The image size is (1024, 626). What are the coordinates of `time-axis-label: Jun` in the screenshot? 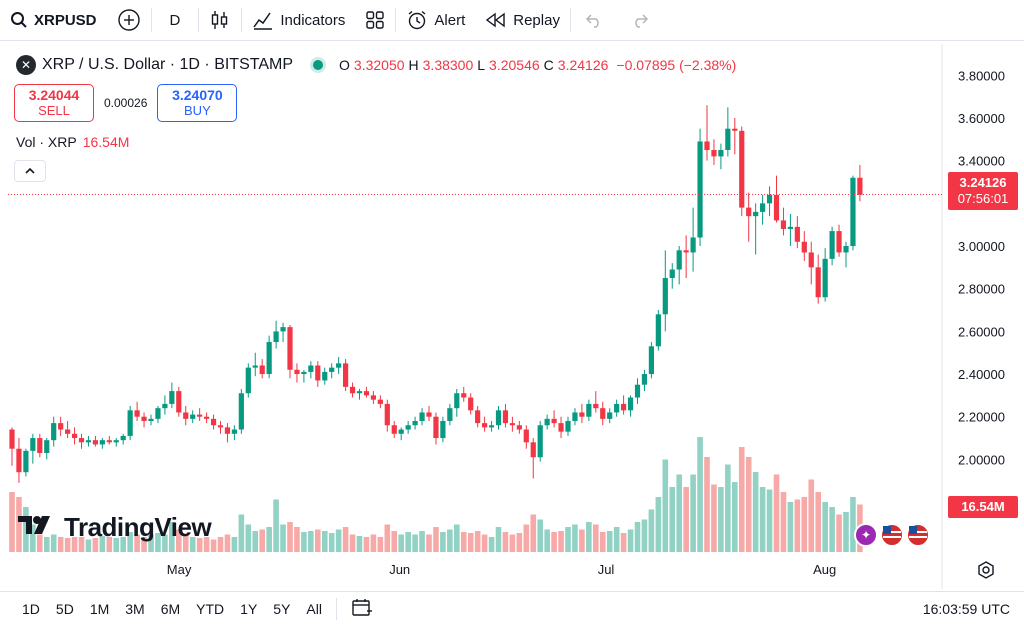 It's located at (399, 569).